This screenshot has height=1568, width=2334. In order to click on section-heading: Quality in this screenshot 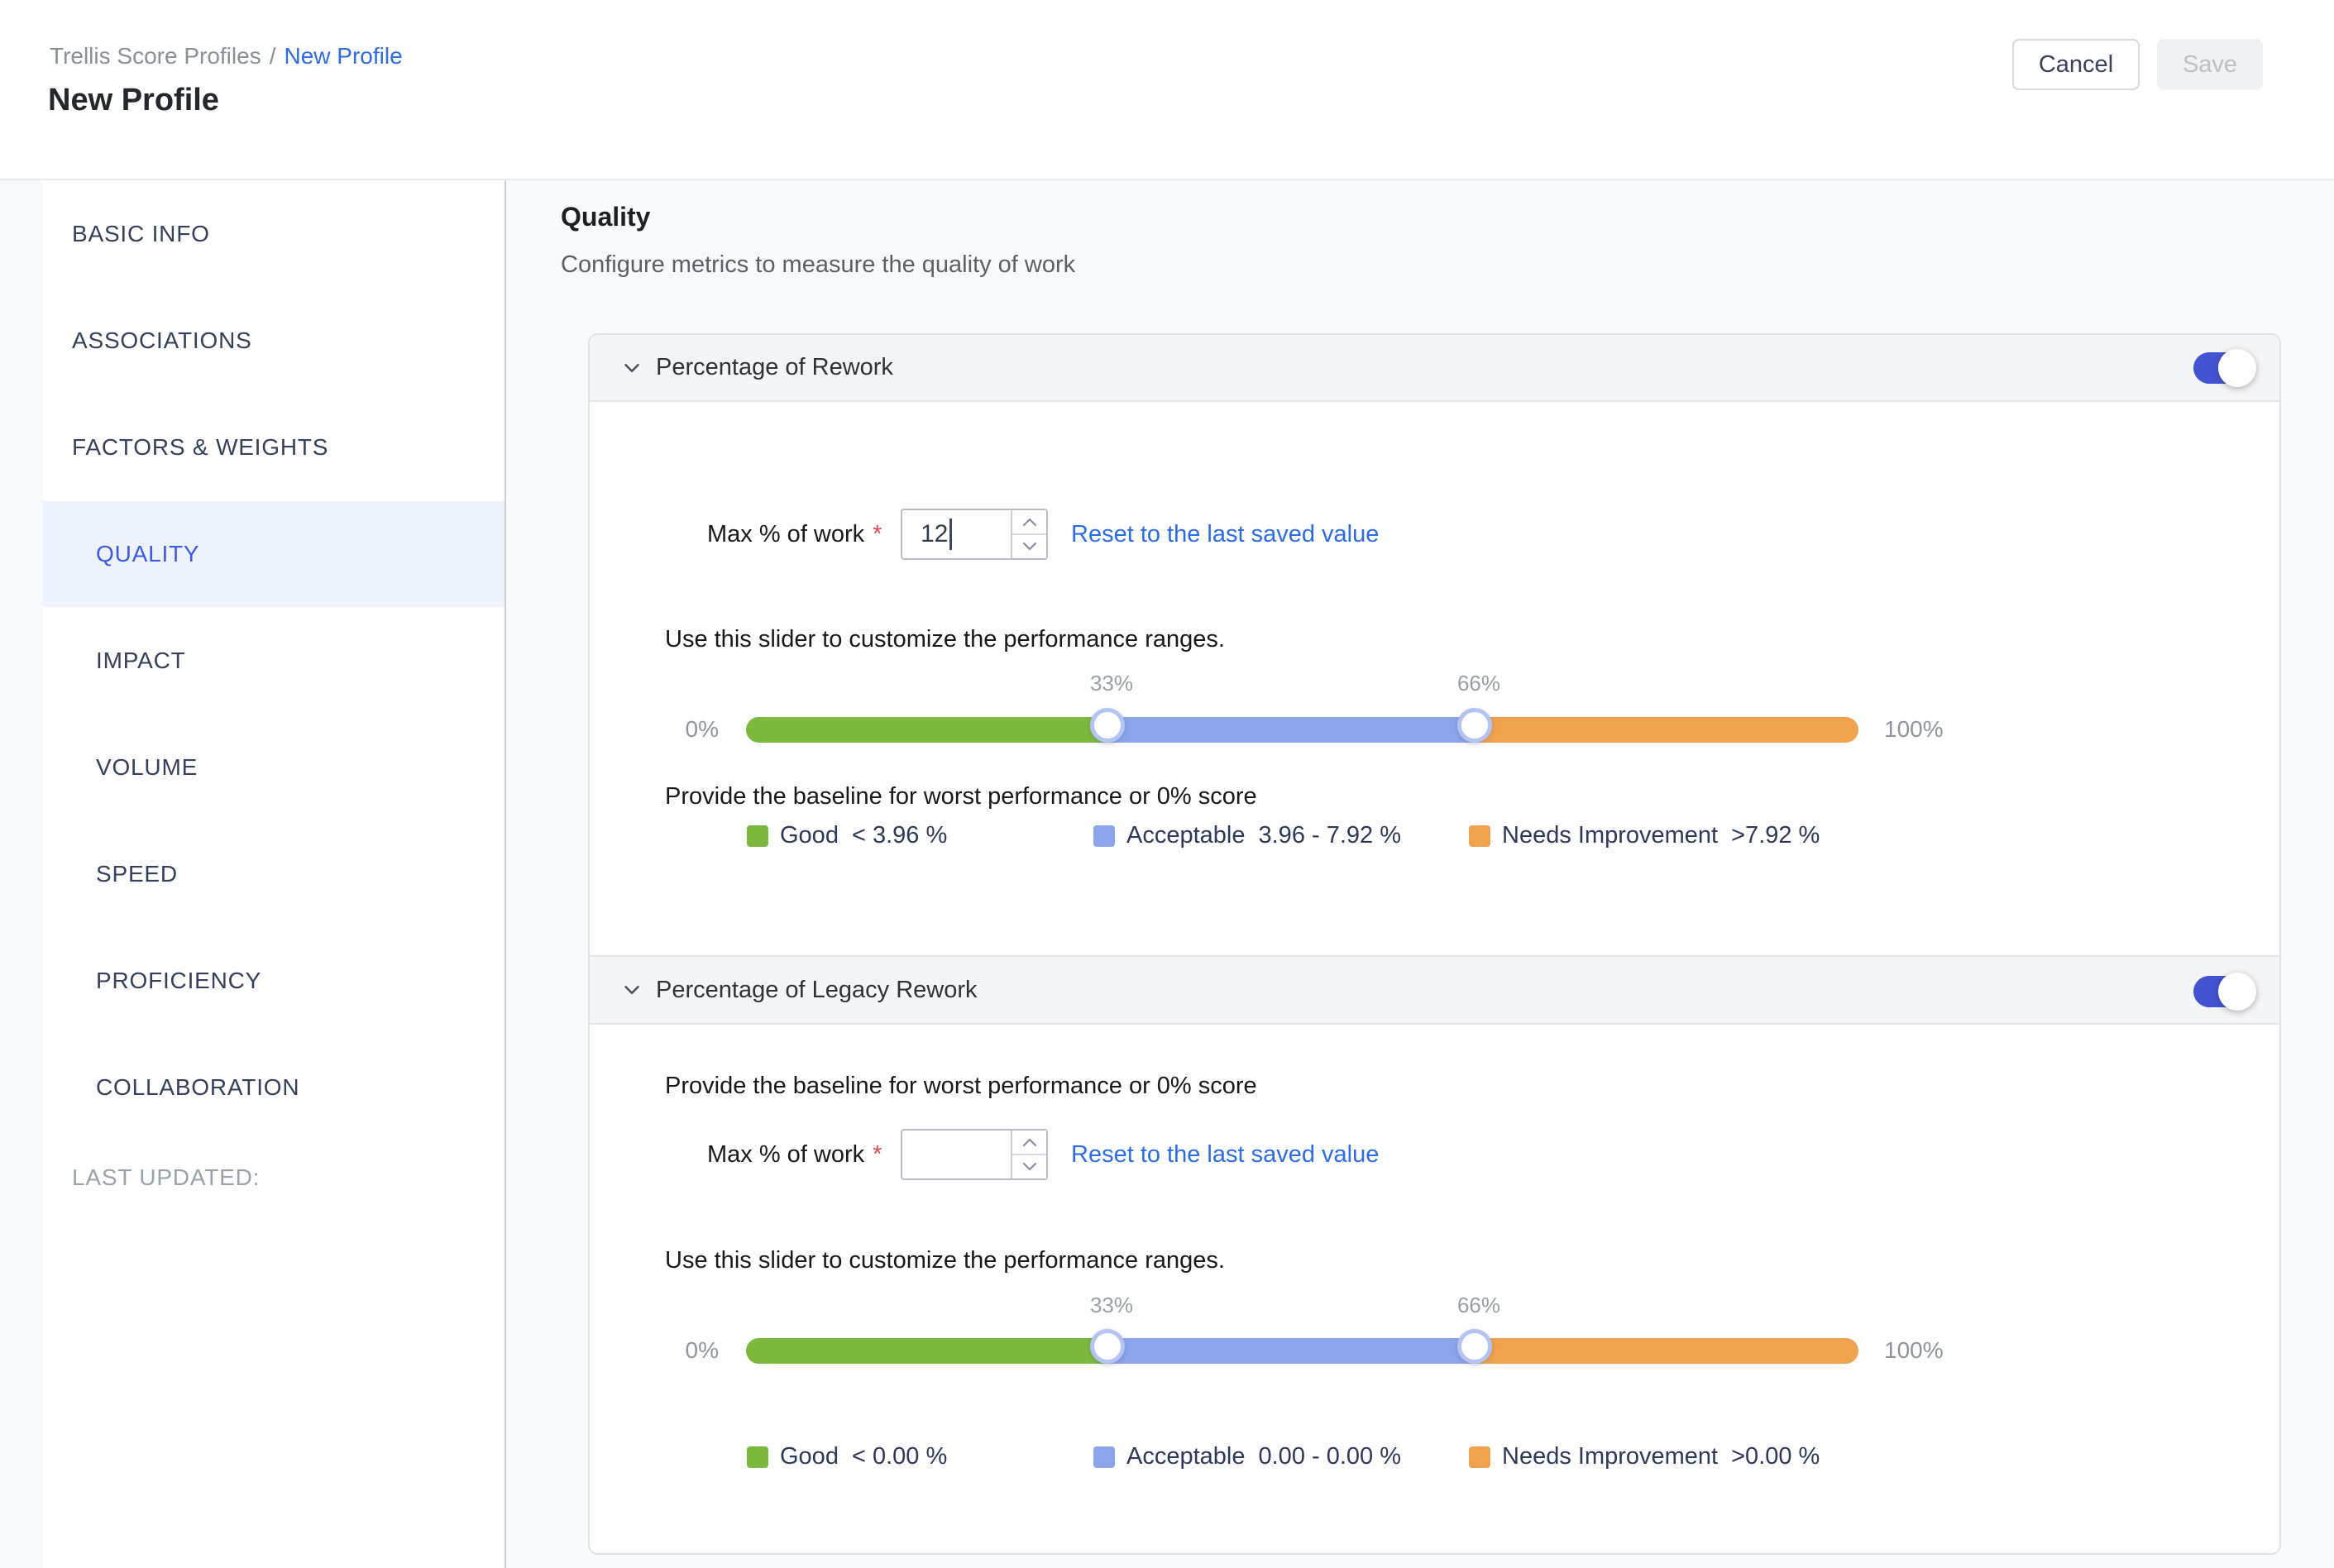, I will do `click(606, 217)`.